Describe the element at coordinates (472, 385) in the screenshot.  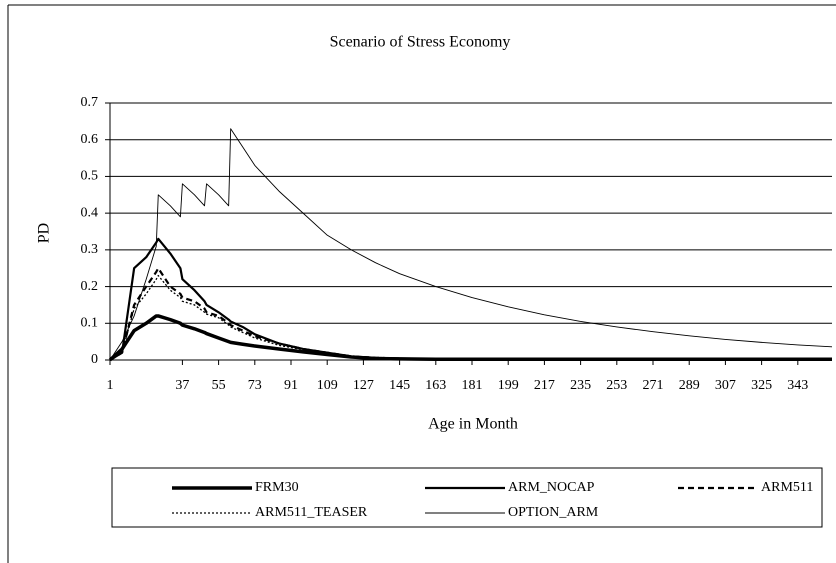
I see `x-tick-label: 181` at that location.